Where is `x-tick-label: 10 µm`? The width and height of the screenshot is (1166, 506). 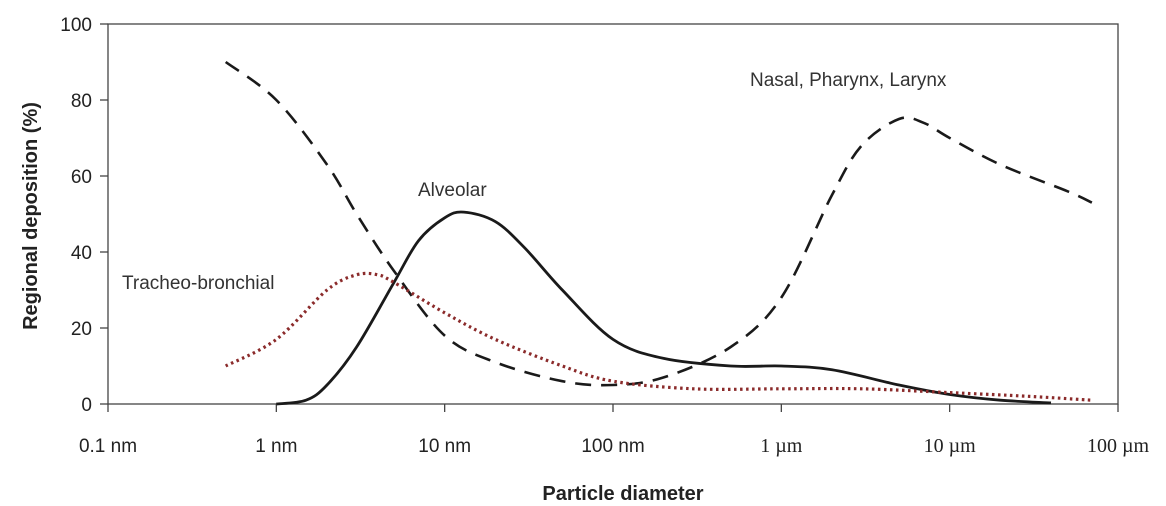 x-tick-label: 10 µm is located at coordinates (950, 446).